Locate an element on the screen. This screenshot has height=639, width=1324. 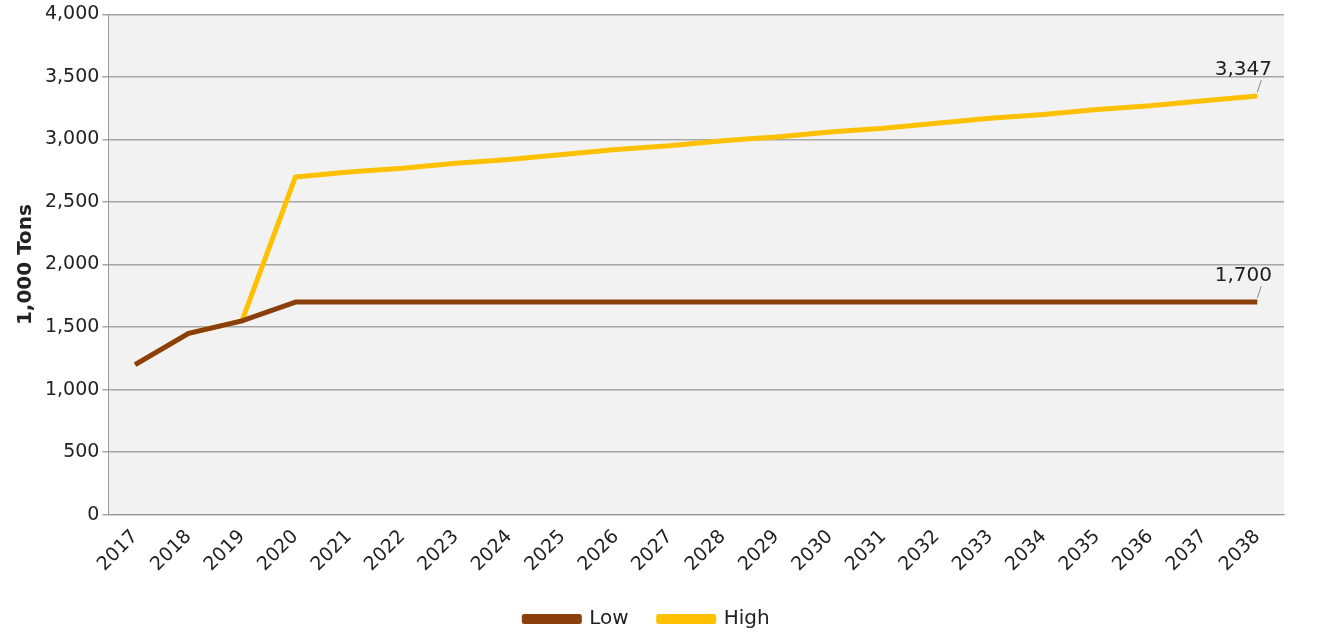
y-tick-label: 3,000 is located at coordinates (72, 137).